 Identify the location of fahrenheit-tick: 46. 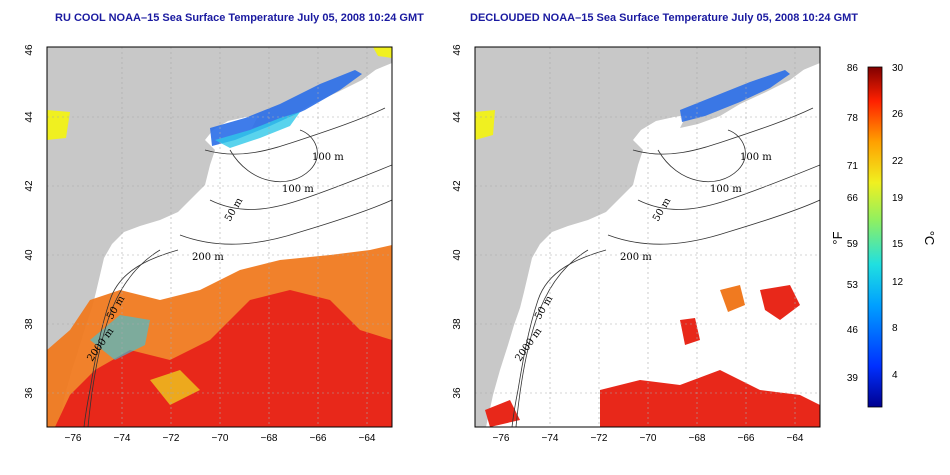
(853, 330).